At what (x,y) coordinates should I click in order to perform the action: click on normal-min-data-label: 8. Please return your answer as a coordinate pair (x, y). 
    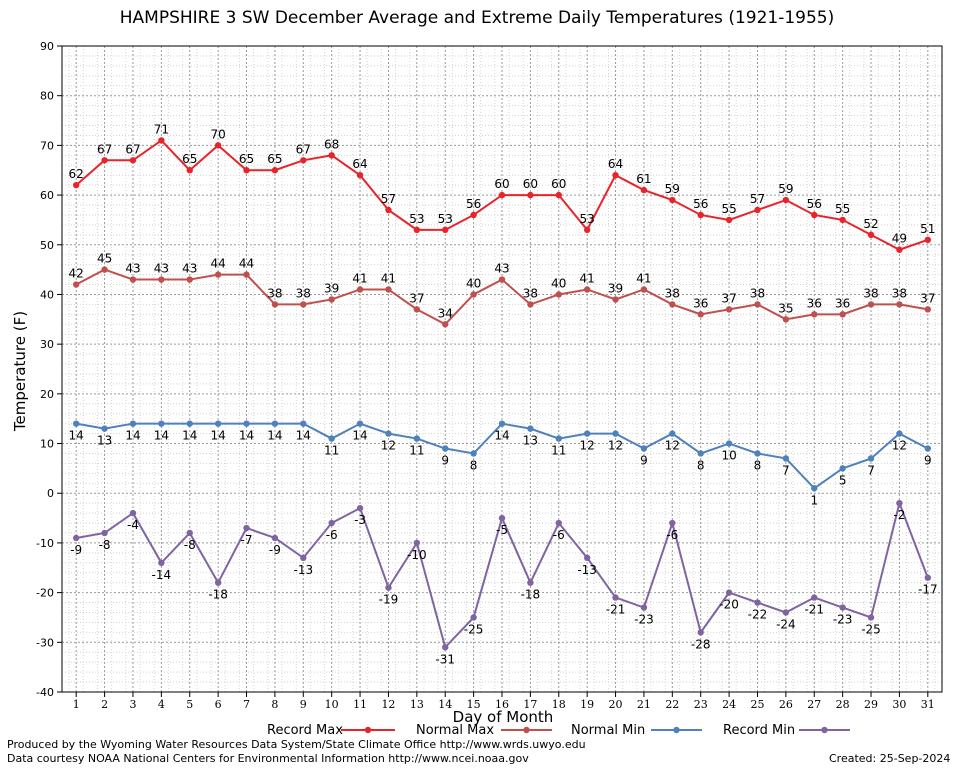
    Looking at the image, I should click on (701, 465).